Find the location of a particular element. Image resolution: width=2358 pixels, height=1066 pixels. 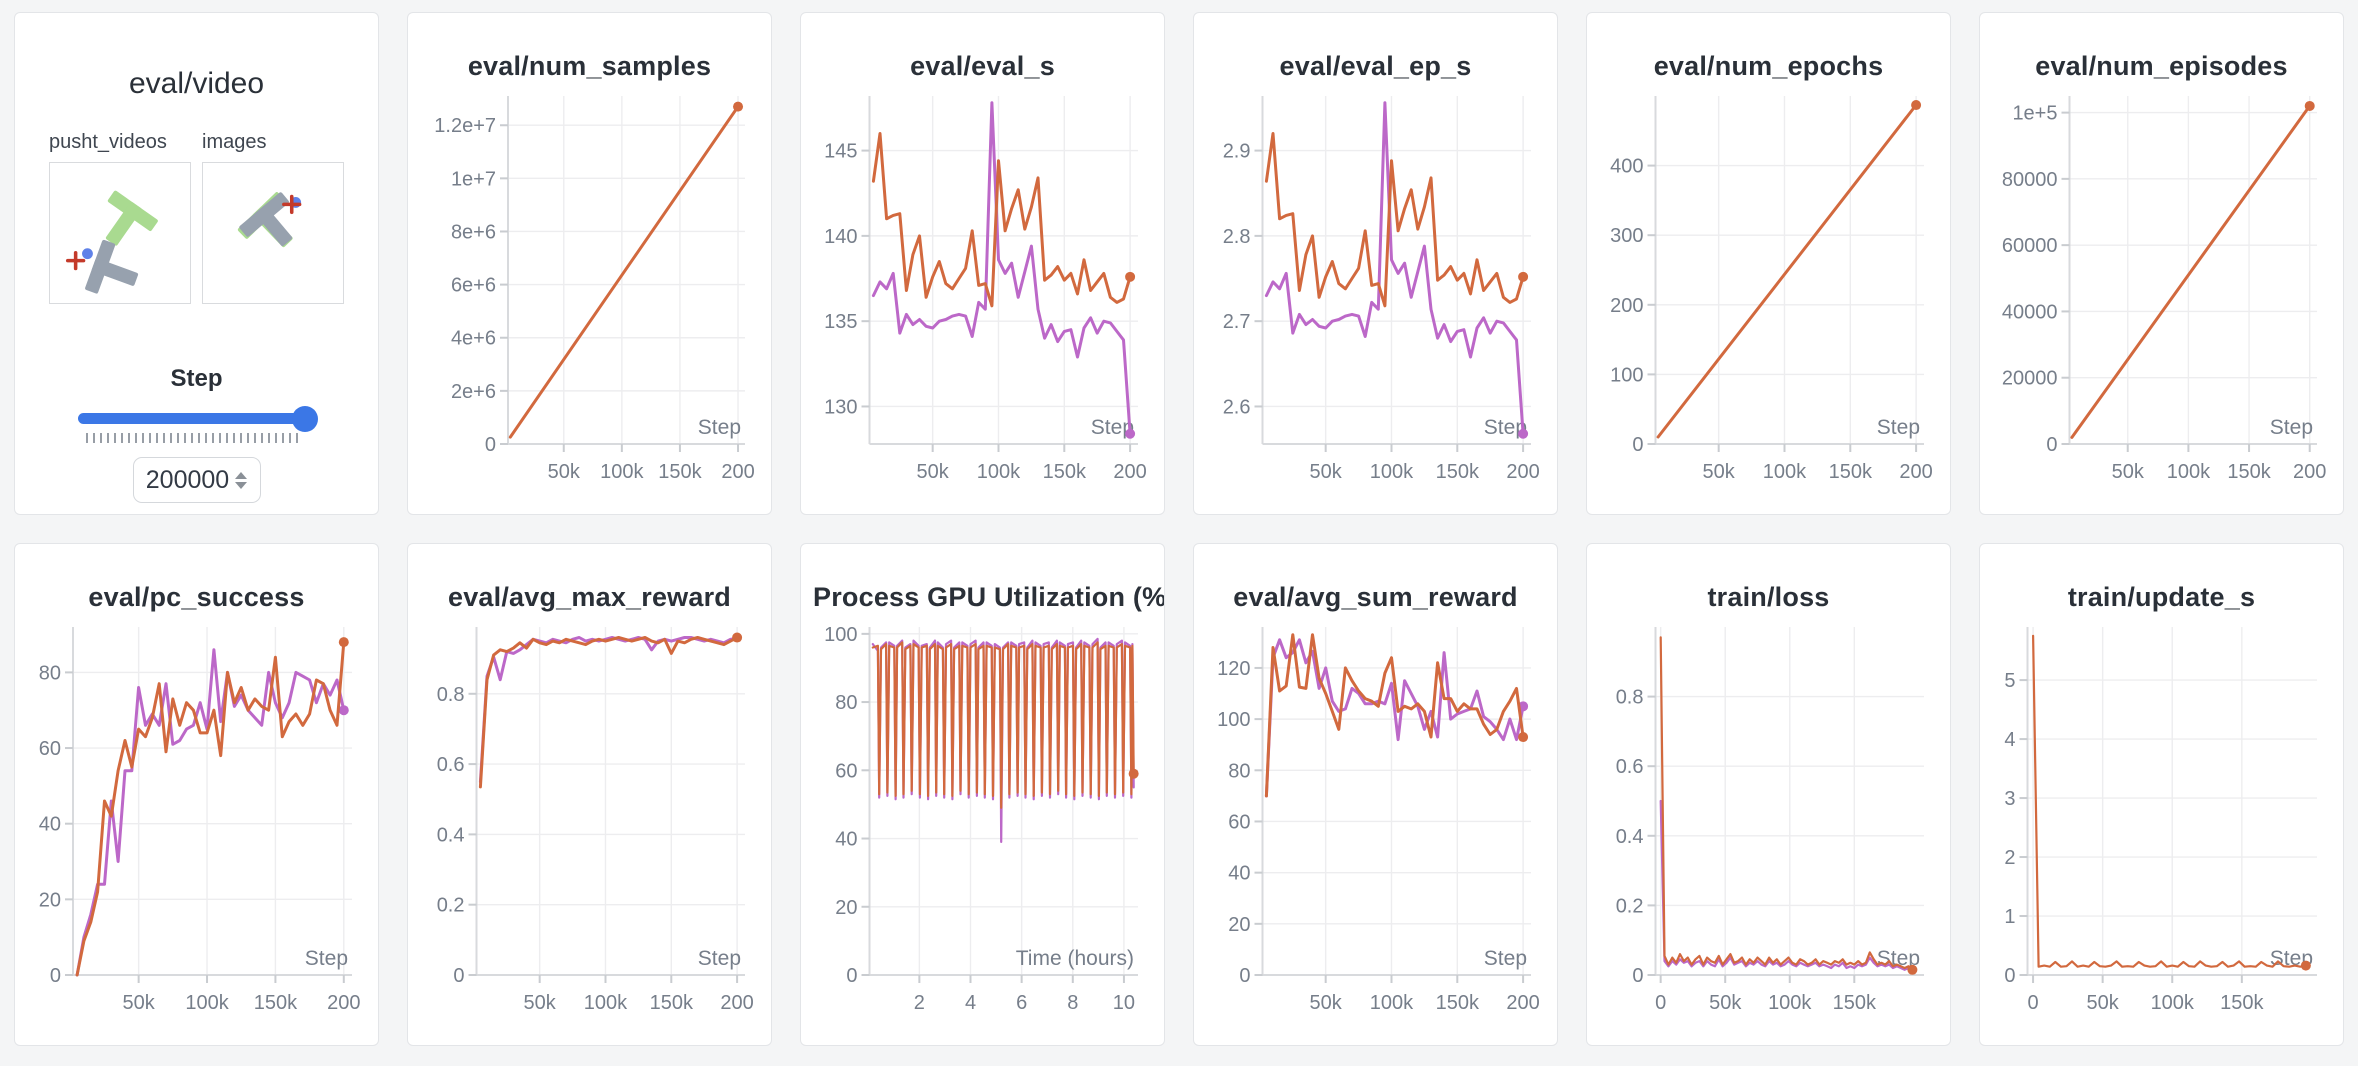

step-slider is located at coordinates (197, 426).